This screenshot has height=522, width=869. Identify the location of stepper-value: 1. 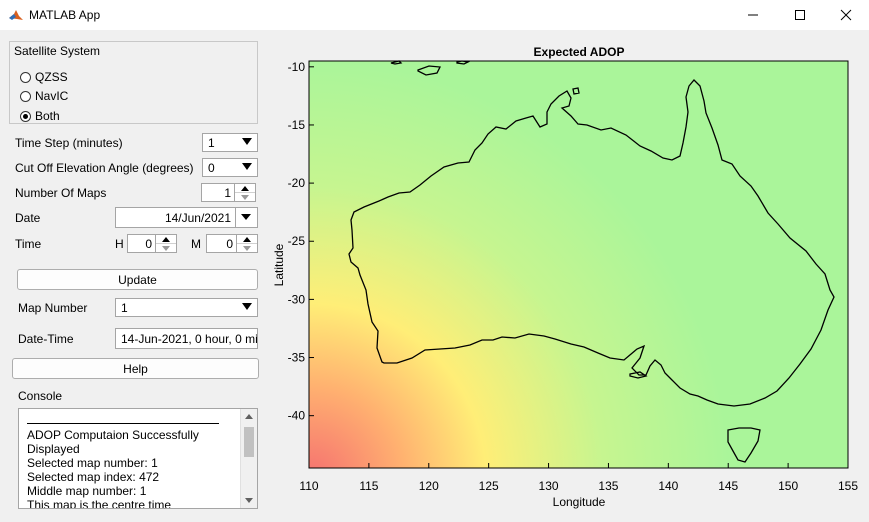
(227, 193).